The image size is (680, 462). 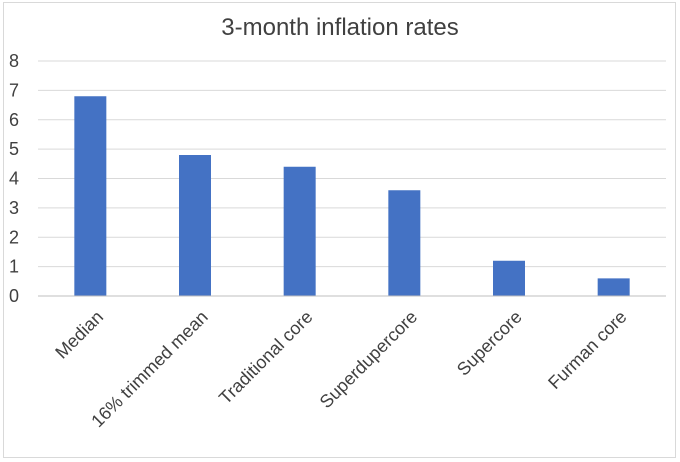 What do you see at coordinates (90, 196) in the screenshot?
I see `bar-median` at bounding box center [90, 196].